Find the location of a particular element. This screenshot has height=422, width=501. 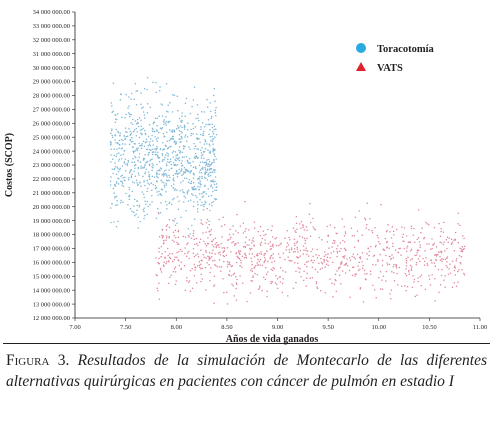

y-tick-label: 26 000 000.00 is located at coordinates (51, 123).